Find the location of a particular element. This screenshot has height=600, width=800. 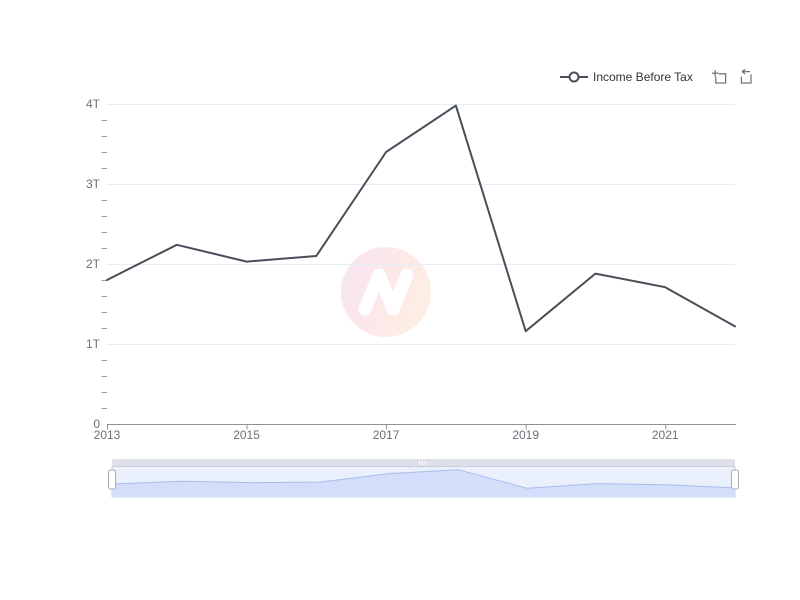

legend: Income Before Tax is located at coordinates (657, 77).